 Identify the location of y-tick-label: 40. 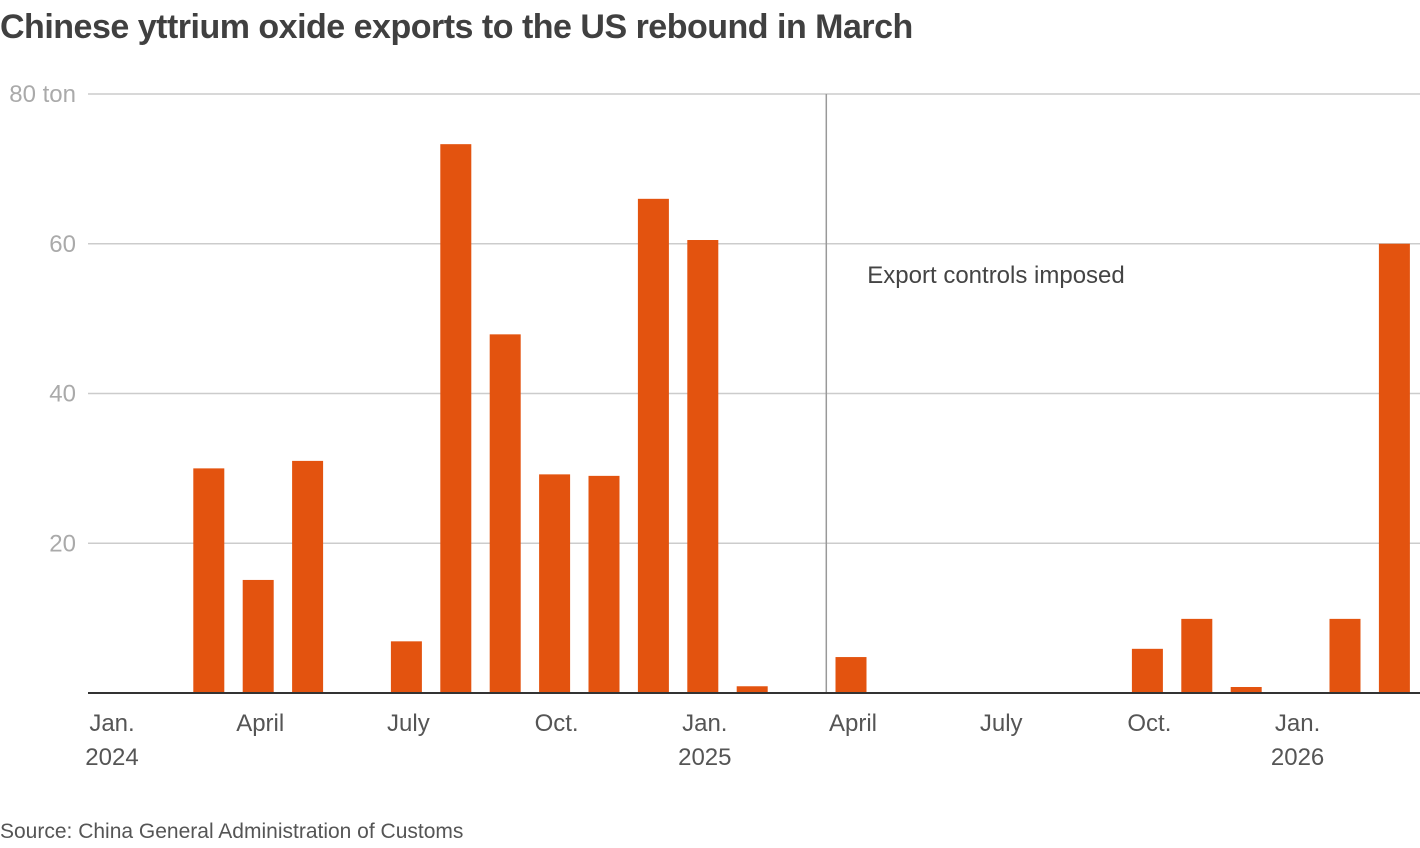
(62, 394).